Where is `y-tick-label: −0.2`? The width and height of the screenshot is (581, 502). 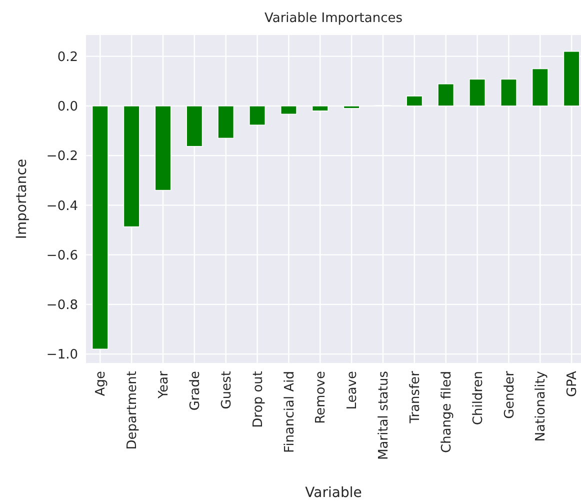 y-tick-label: −0.2 is located at coordinates (62, 156).